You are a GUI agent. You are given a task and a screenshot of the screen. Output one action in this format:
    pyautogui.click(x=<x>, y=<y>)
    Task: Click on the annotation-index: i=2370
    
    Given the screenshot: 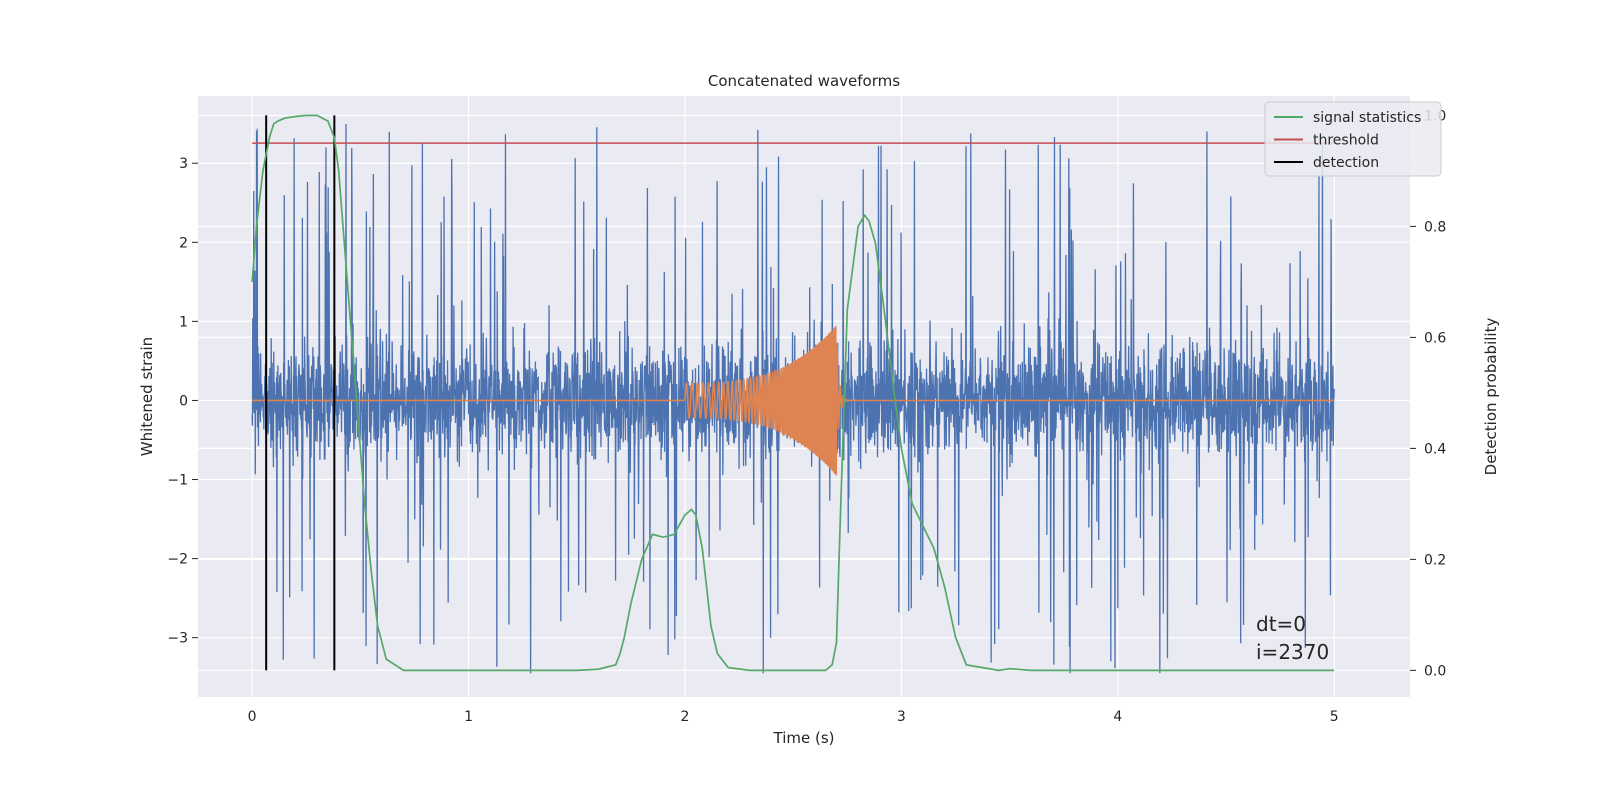 What is the action you would take?
    pyautogui.click(x=1292, y=652)
    